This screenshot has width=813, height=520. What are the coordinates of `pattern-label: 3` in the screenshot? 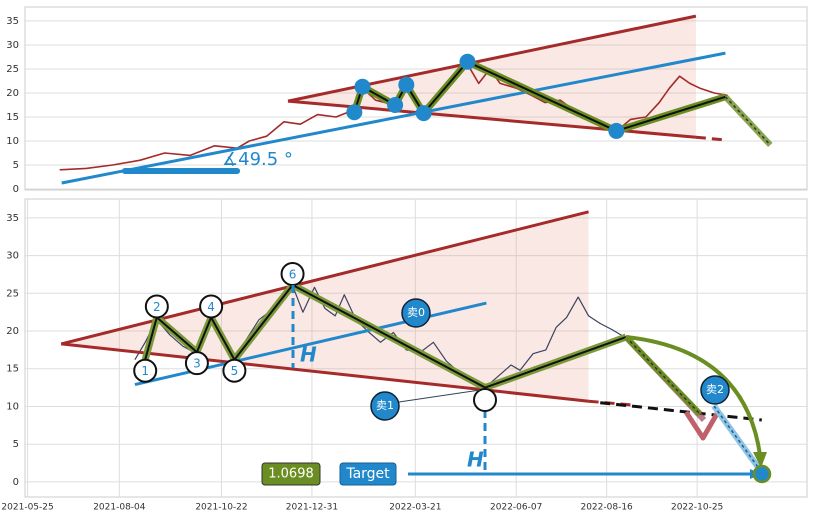 It's located at (197, 364).